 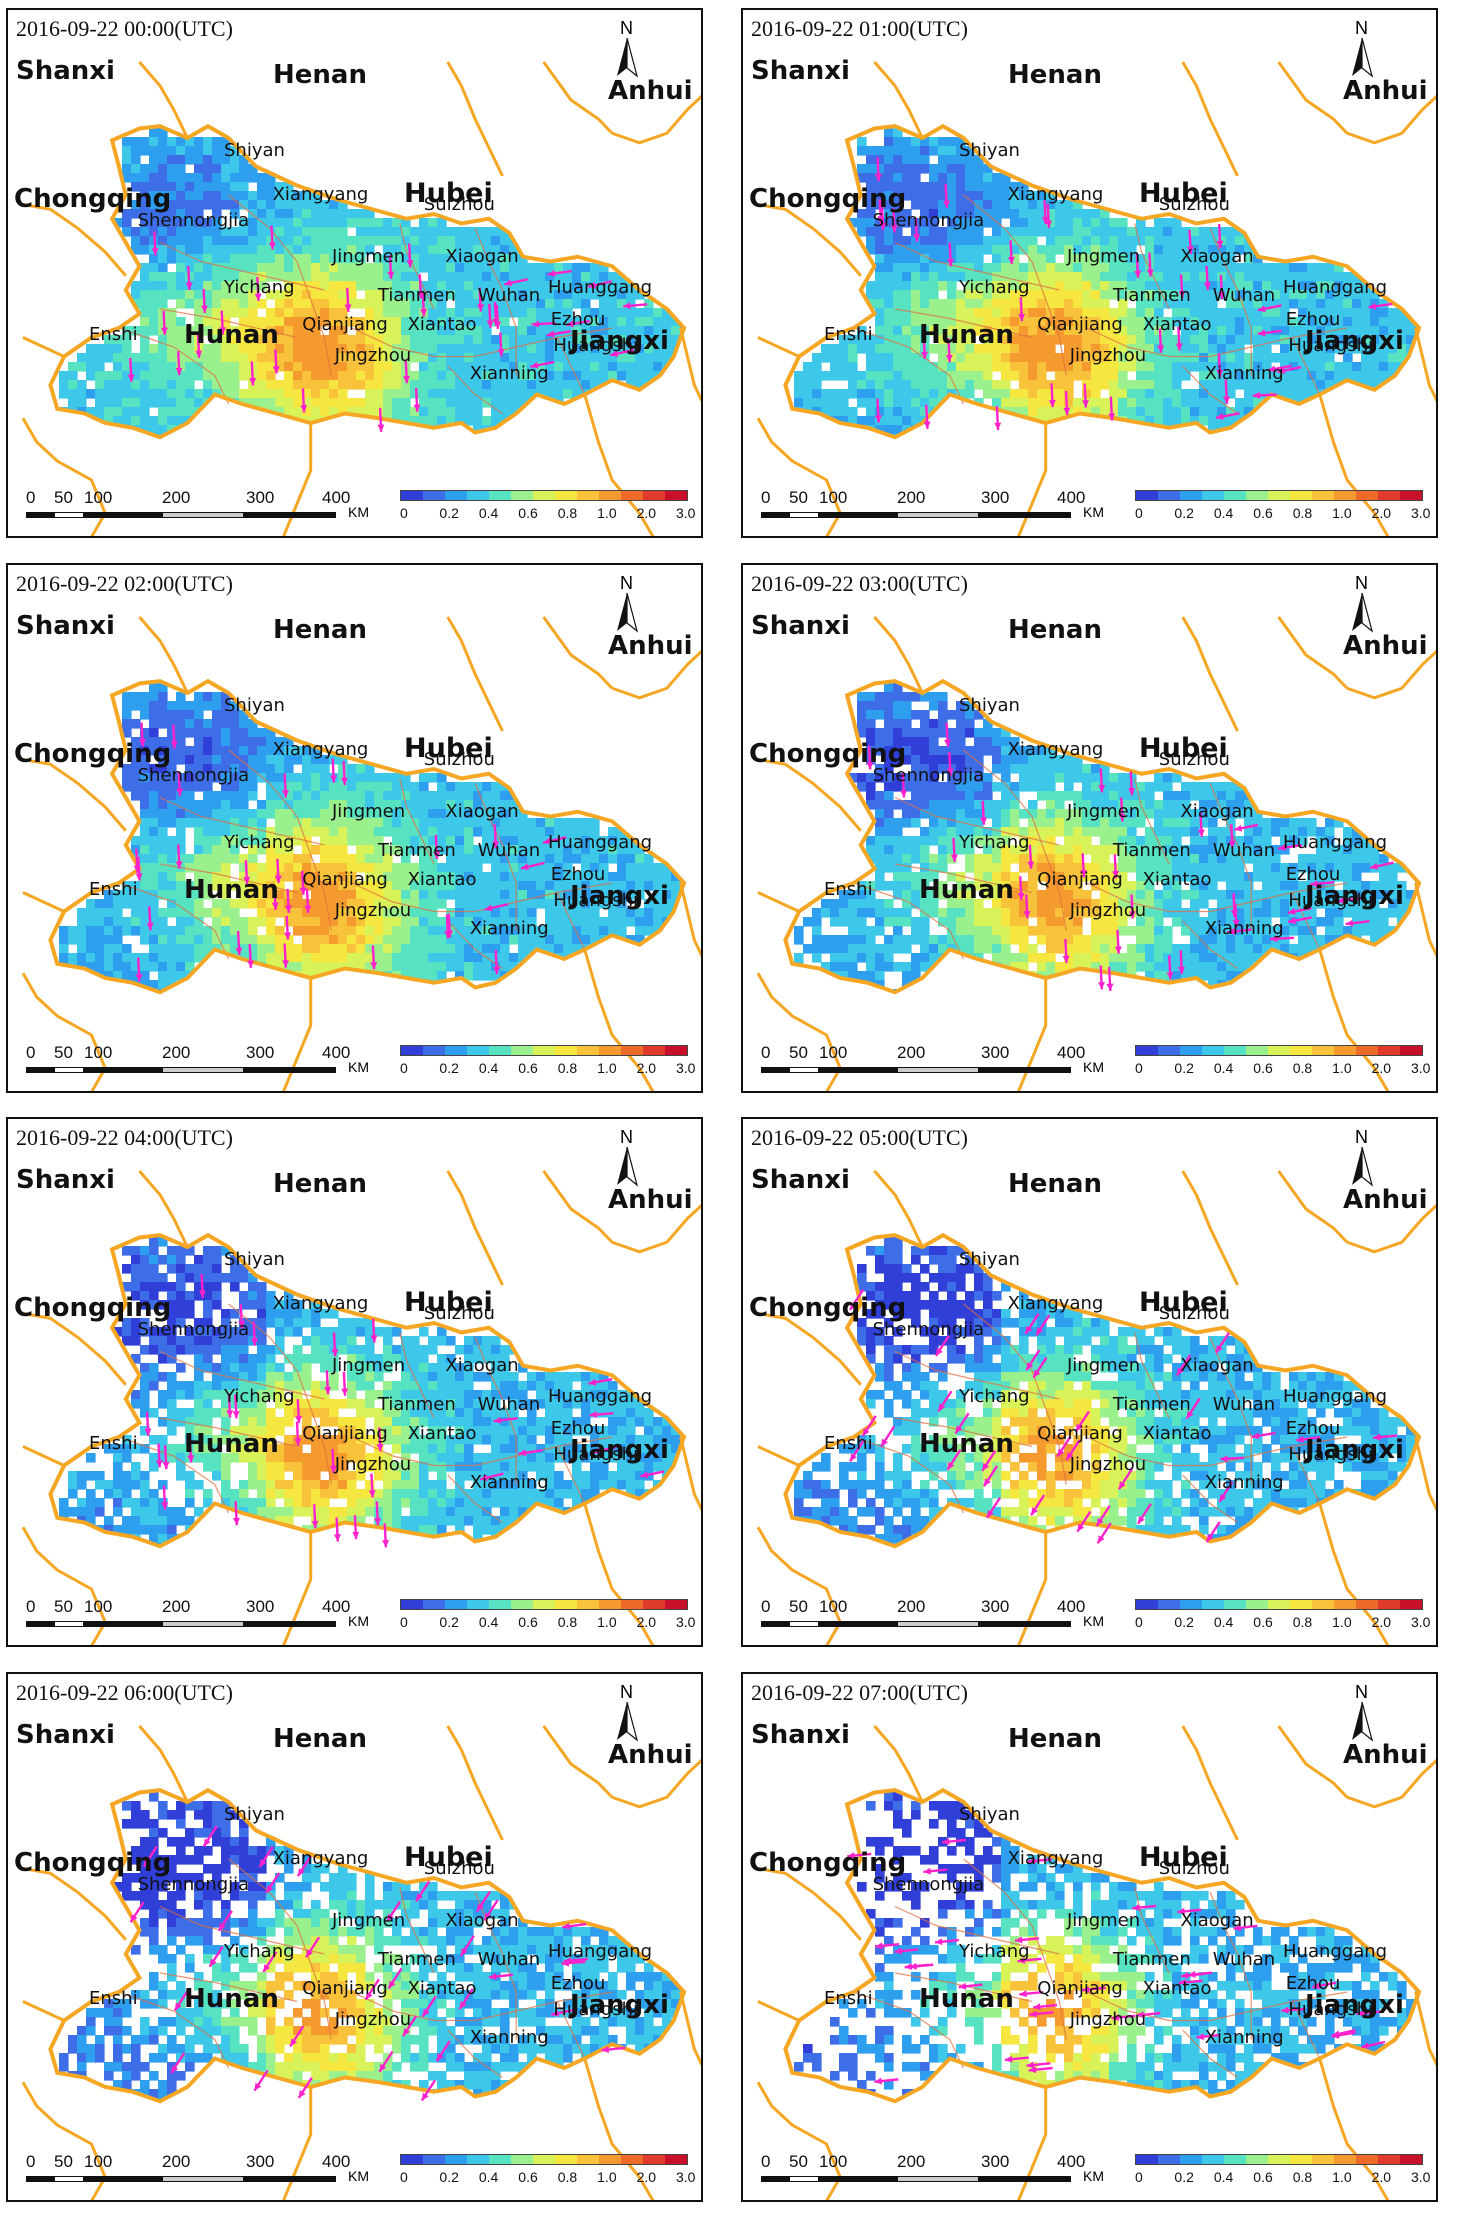 I want to click on panel-timestamp: 2016-09-22 00:00(UTC), so click(x=124, y=29).